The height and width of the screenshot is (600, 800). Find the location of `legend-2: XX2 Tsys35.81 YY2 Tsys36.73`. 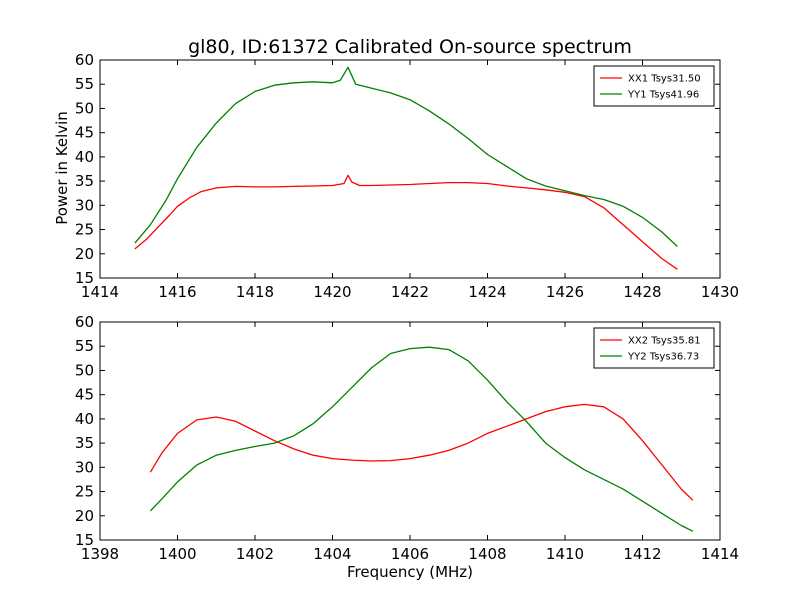

legend-2: XX2 Tsys35.81 YY2 Tsys36.73 is located at coordinates (654, 348).